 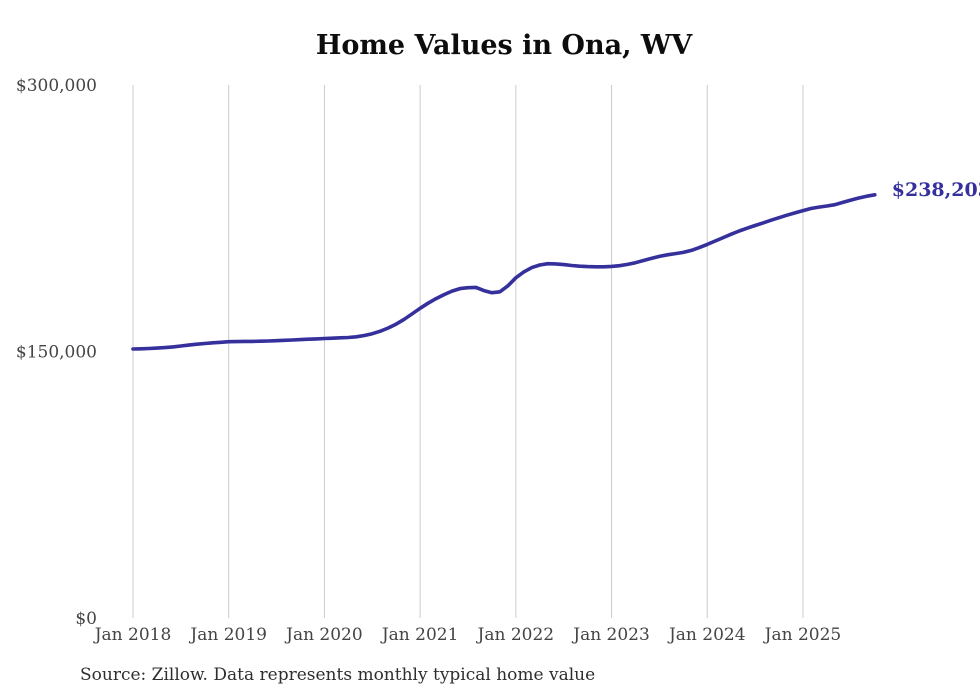 I want to click on x-tick-label: Jan 2019, so click(x=227, y=635).